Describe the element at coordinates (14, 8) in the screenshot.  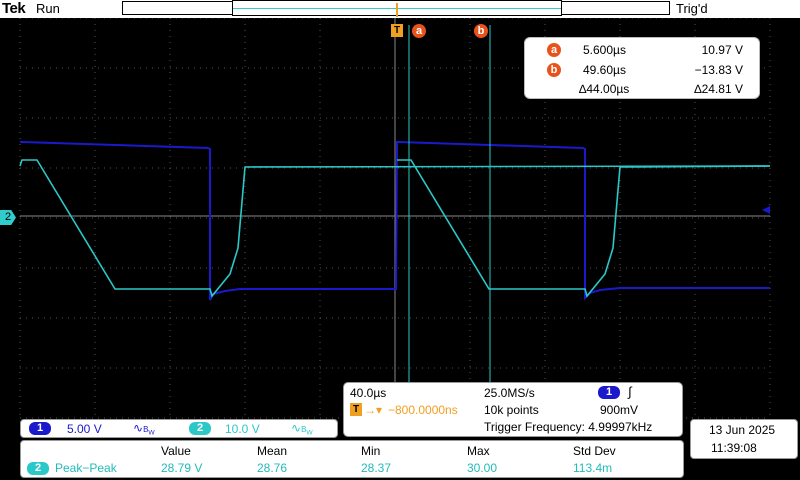
I see `brand-logo: Tek` at that location.